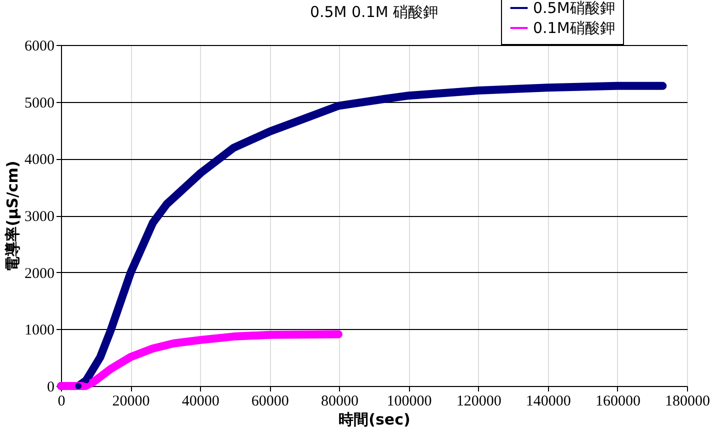 The height and width of the screenshot is (434, 728). What do you see at coordinates (39, 217) in the screenshot?
I see `y-tick-label: 3000` at bounding box center [39, 217].